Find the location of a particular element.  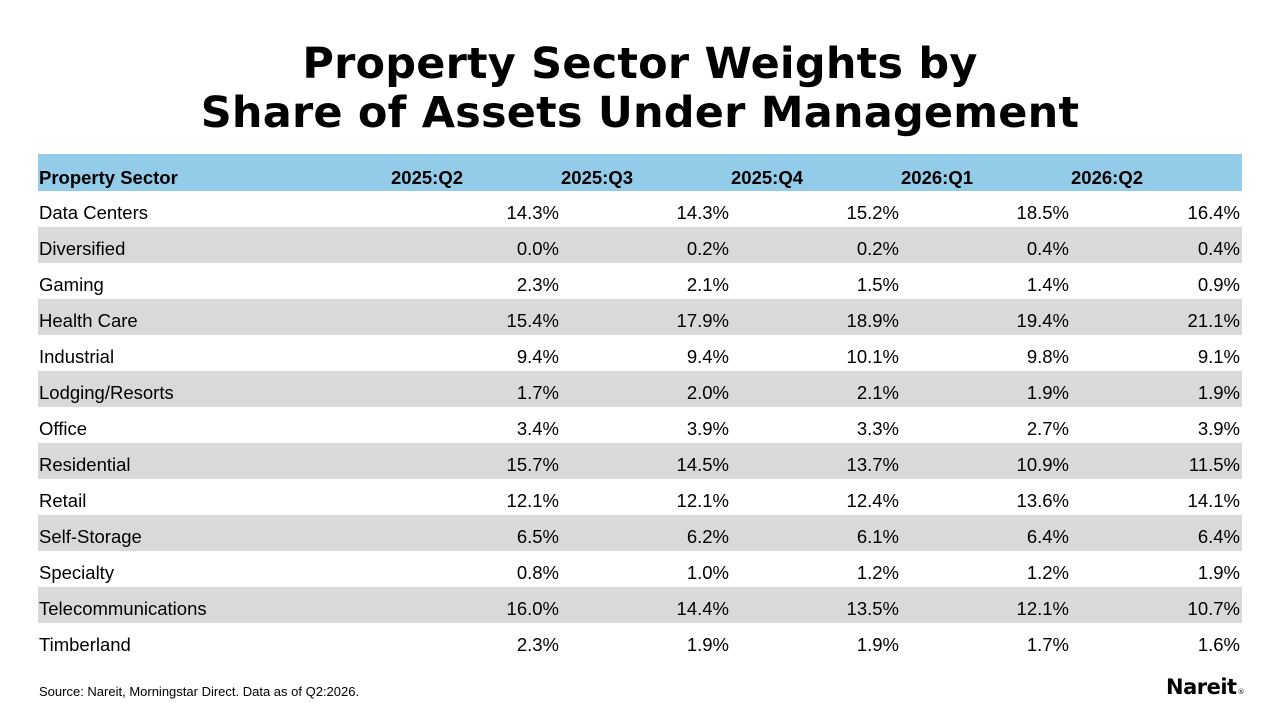

value-cell: 1.0% is located at coordinates (707, 572).